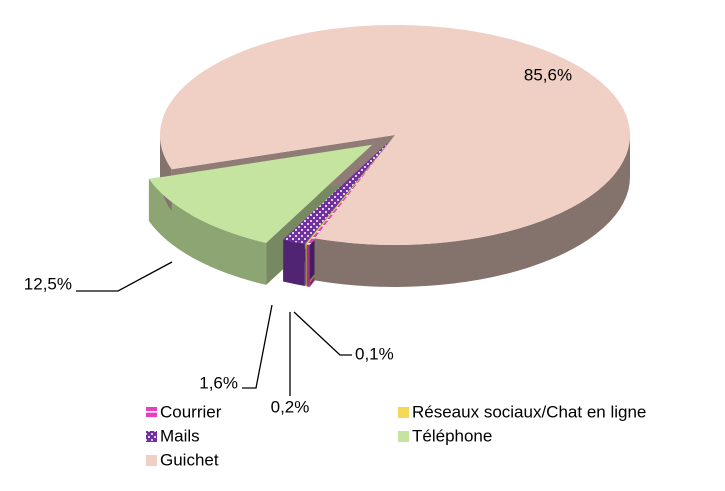 This screenshot has width=725, height=491. Describe the element at coordinates (529, 411) in the screenshot. I see `legend-label: Réseaux sociaux/Chat en ligne` at that location.